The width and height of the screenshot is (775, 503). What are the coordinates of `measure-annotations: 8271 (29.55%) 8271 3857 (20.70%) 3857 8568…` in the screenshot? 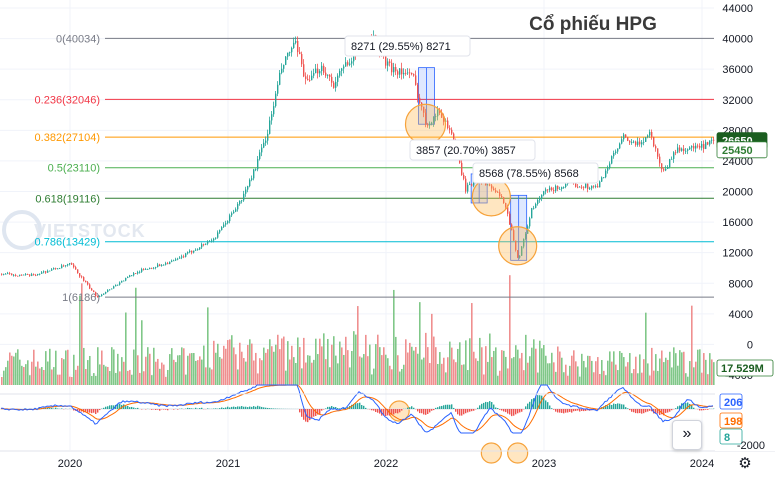 It's located at (471, 109).